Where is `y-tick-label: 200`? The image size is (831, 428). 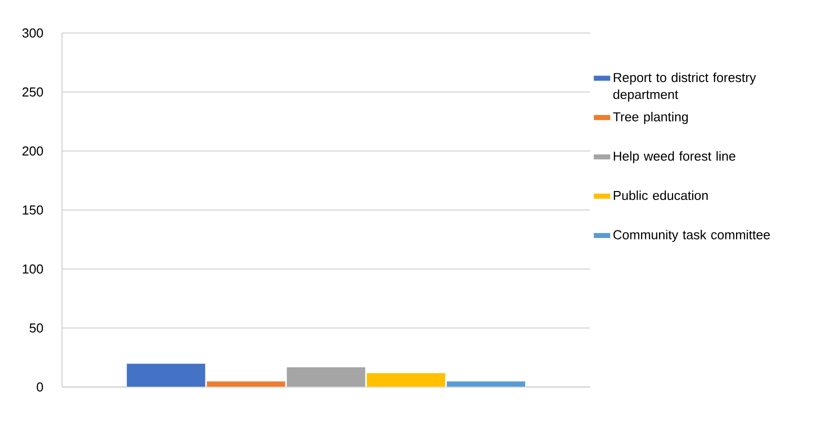 y-tick-label: 200 is located at coordinates (32, 151).